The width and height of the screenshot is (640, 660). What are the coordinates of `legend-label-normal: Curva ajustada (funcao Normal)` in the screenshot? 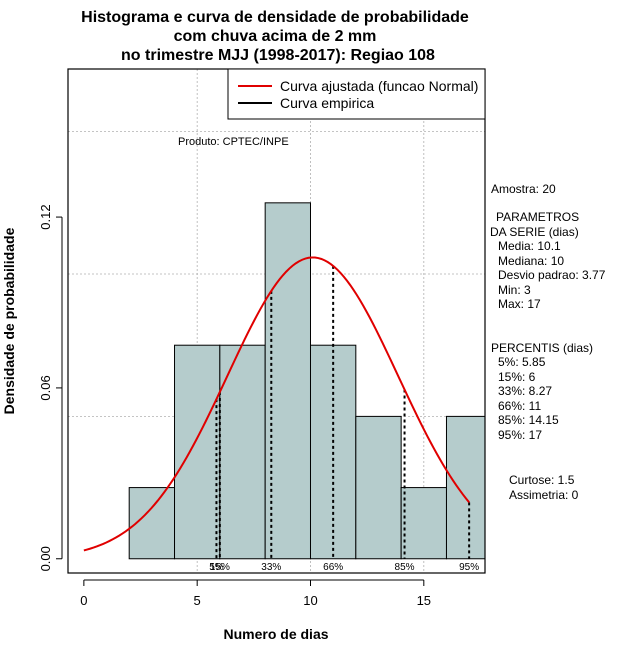 It's located at (379, 86).